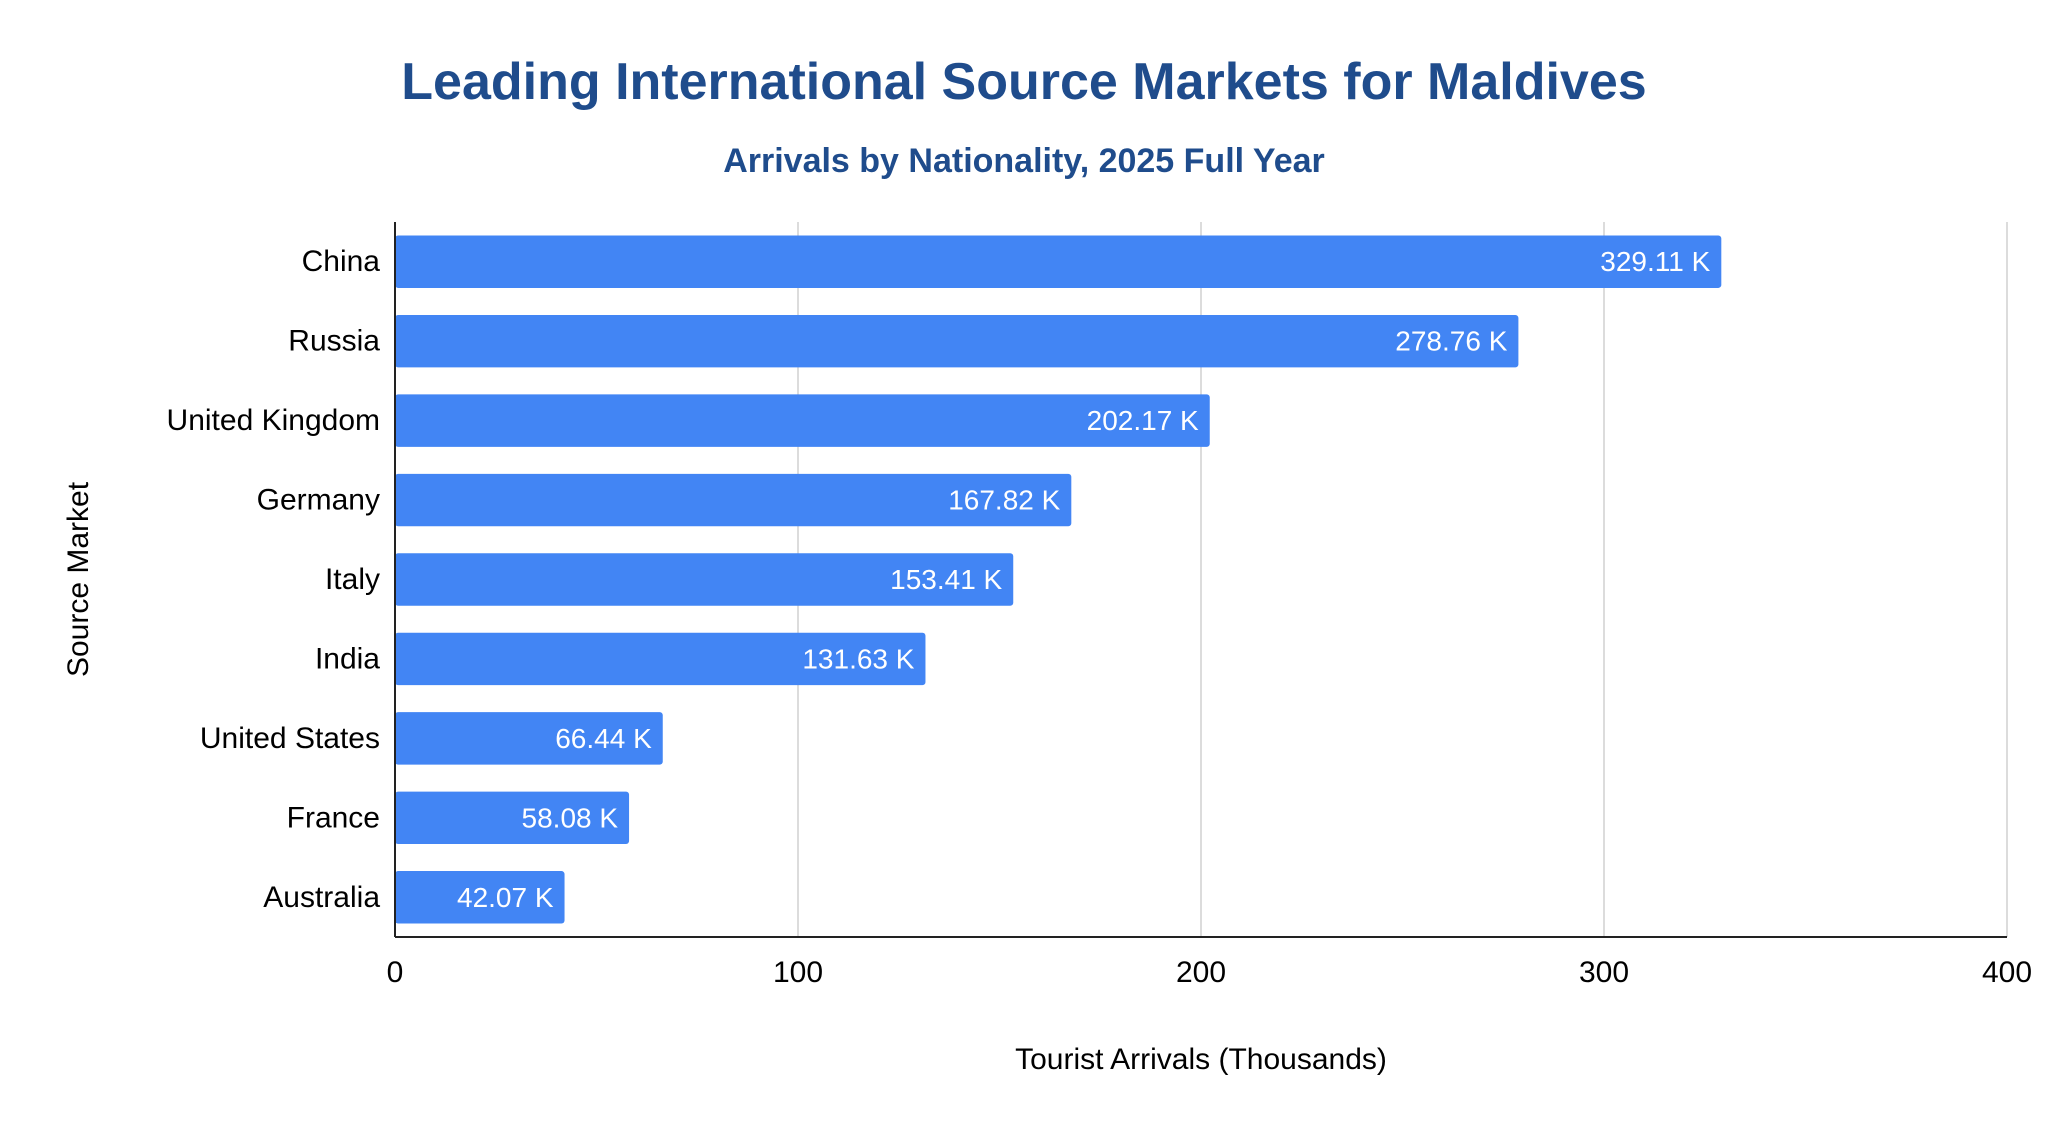 The width and height of the screenshot is (2048, 1124). Describe the element at coordinates (341, 261) in the screenshot. I see `category-label-0: China` at that location.